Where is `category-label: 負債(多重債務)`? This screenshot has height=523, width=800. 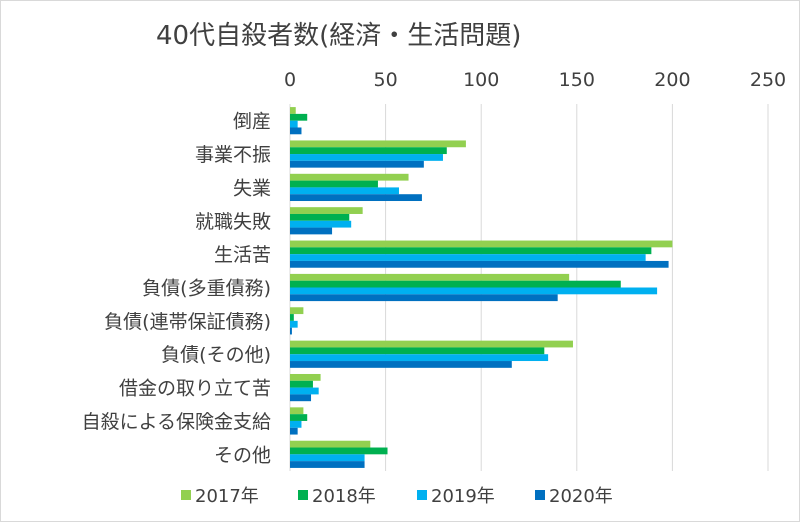
category-label: 負債(多重債務) is located at coordinates (206, 289).